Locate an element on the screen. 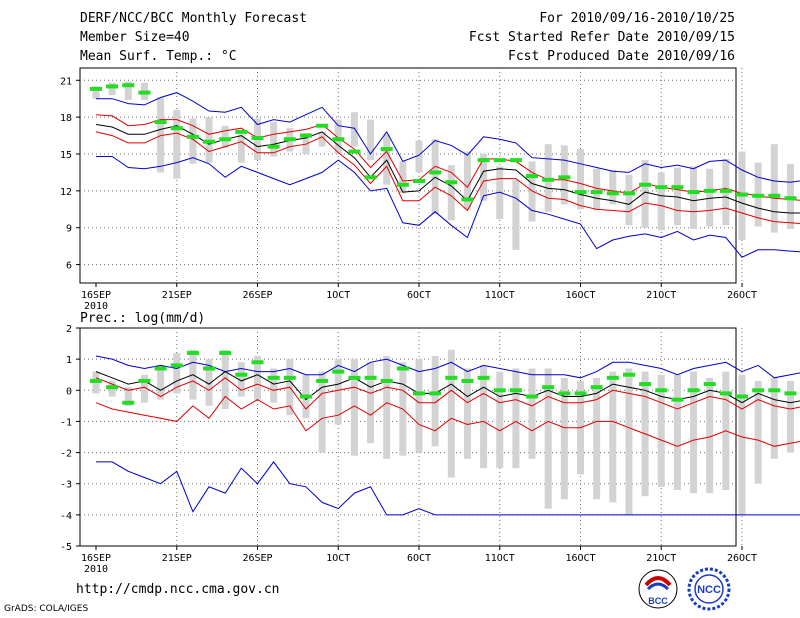  temp-x-tick-label: 26SEP is located at coordinates (257, 295).